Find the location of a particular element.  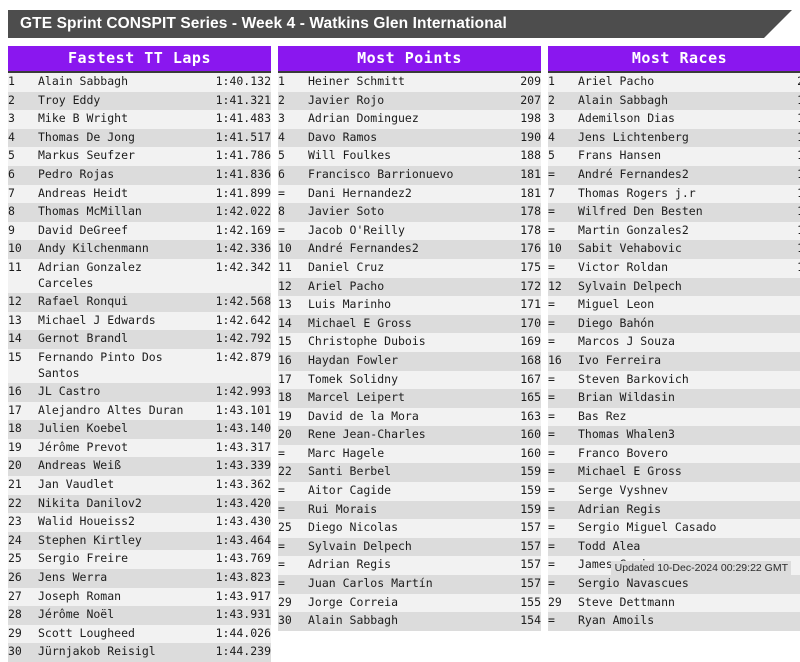

row-driver-name: Troy Eddy is located at coordinates (69, 99).